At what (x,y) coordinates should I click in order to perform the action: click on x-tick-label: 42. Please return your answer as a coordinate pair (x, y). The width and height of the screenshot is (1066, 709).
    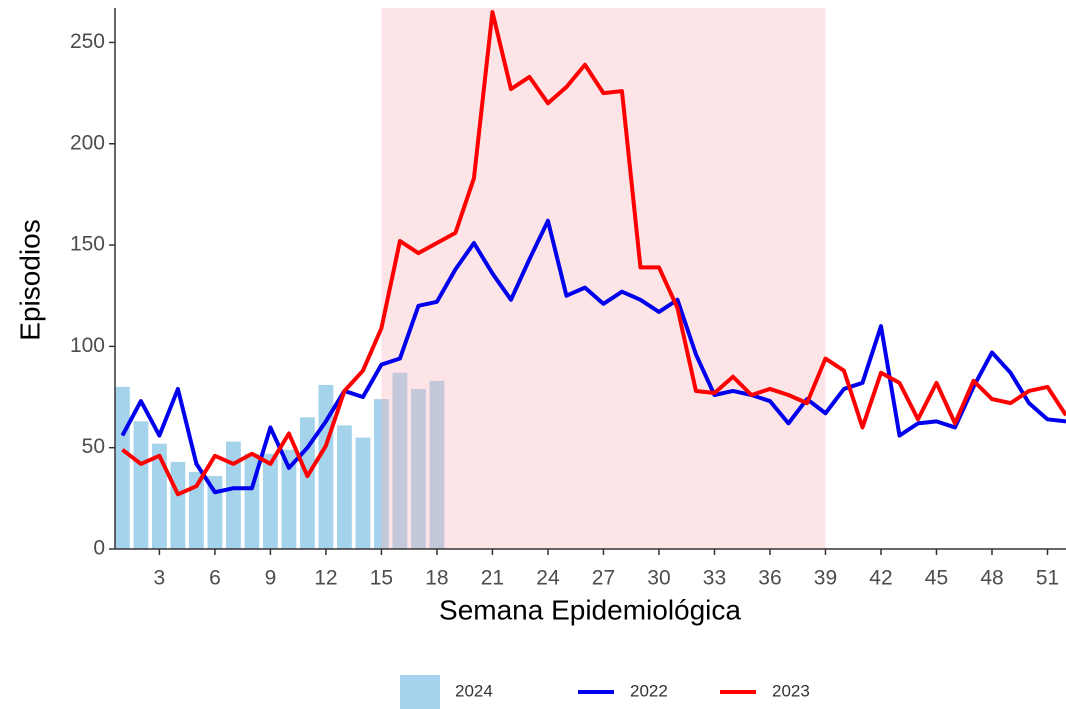
    Looking at the image, I should click on (880, 578).